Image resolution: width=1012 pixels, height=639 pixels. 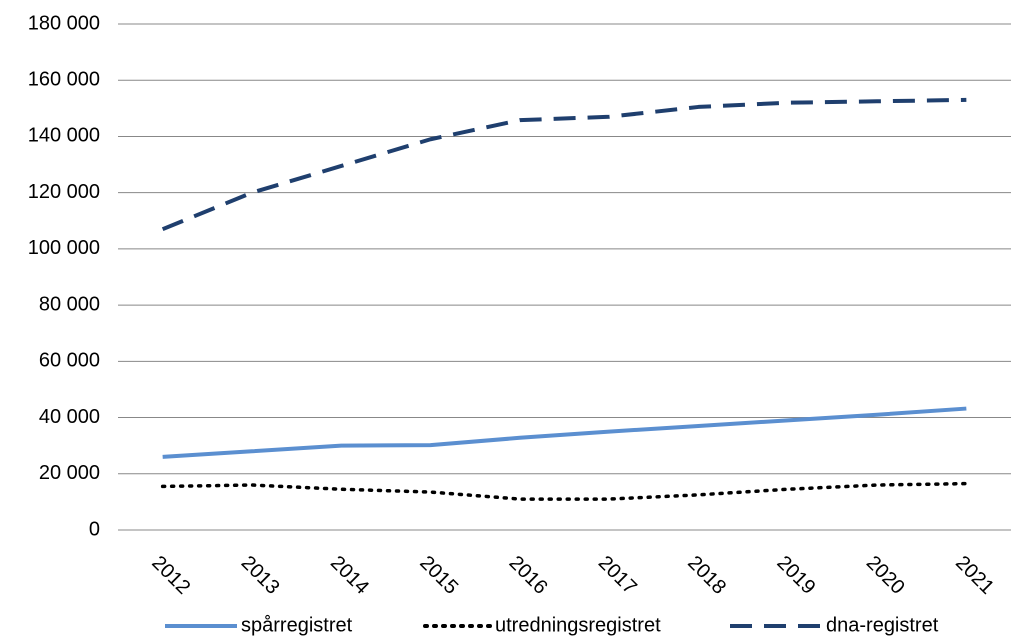 I want to click on y-tick-label: 100 000, so click(x=64, y=248).